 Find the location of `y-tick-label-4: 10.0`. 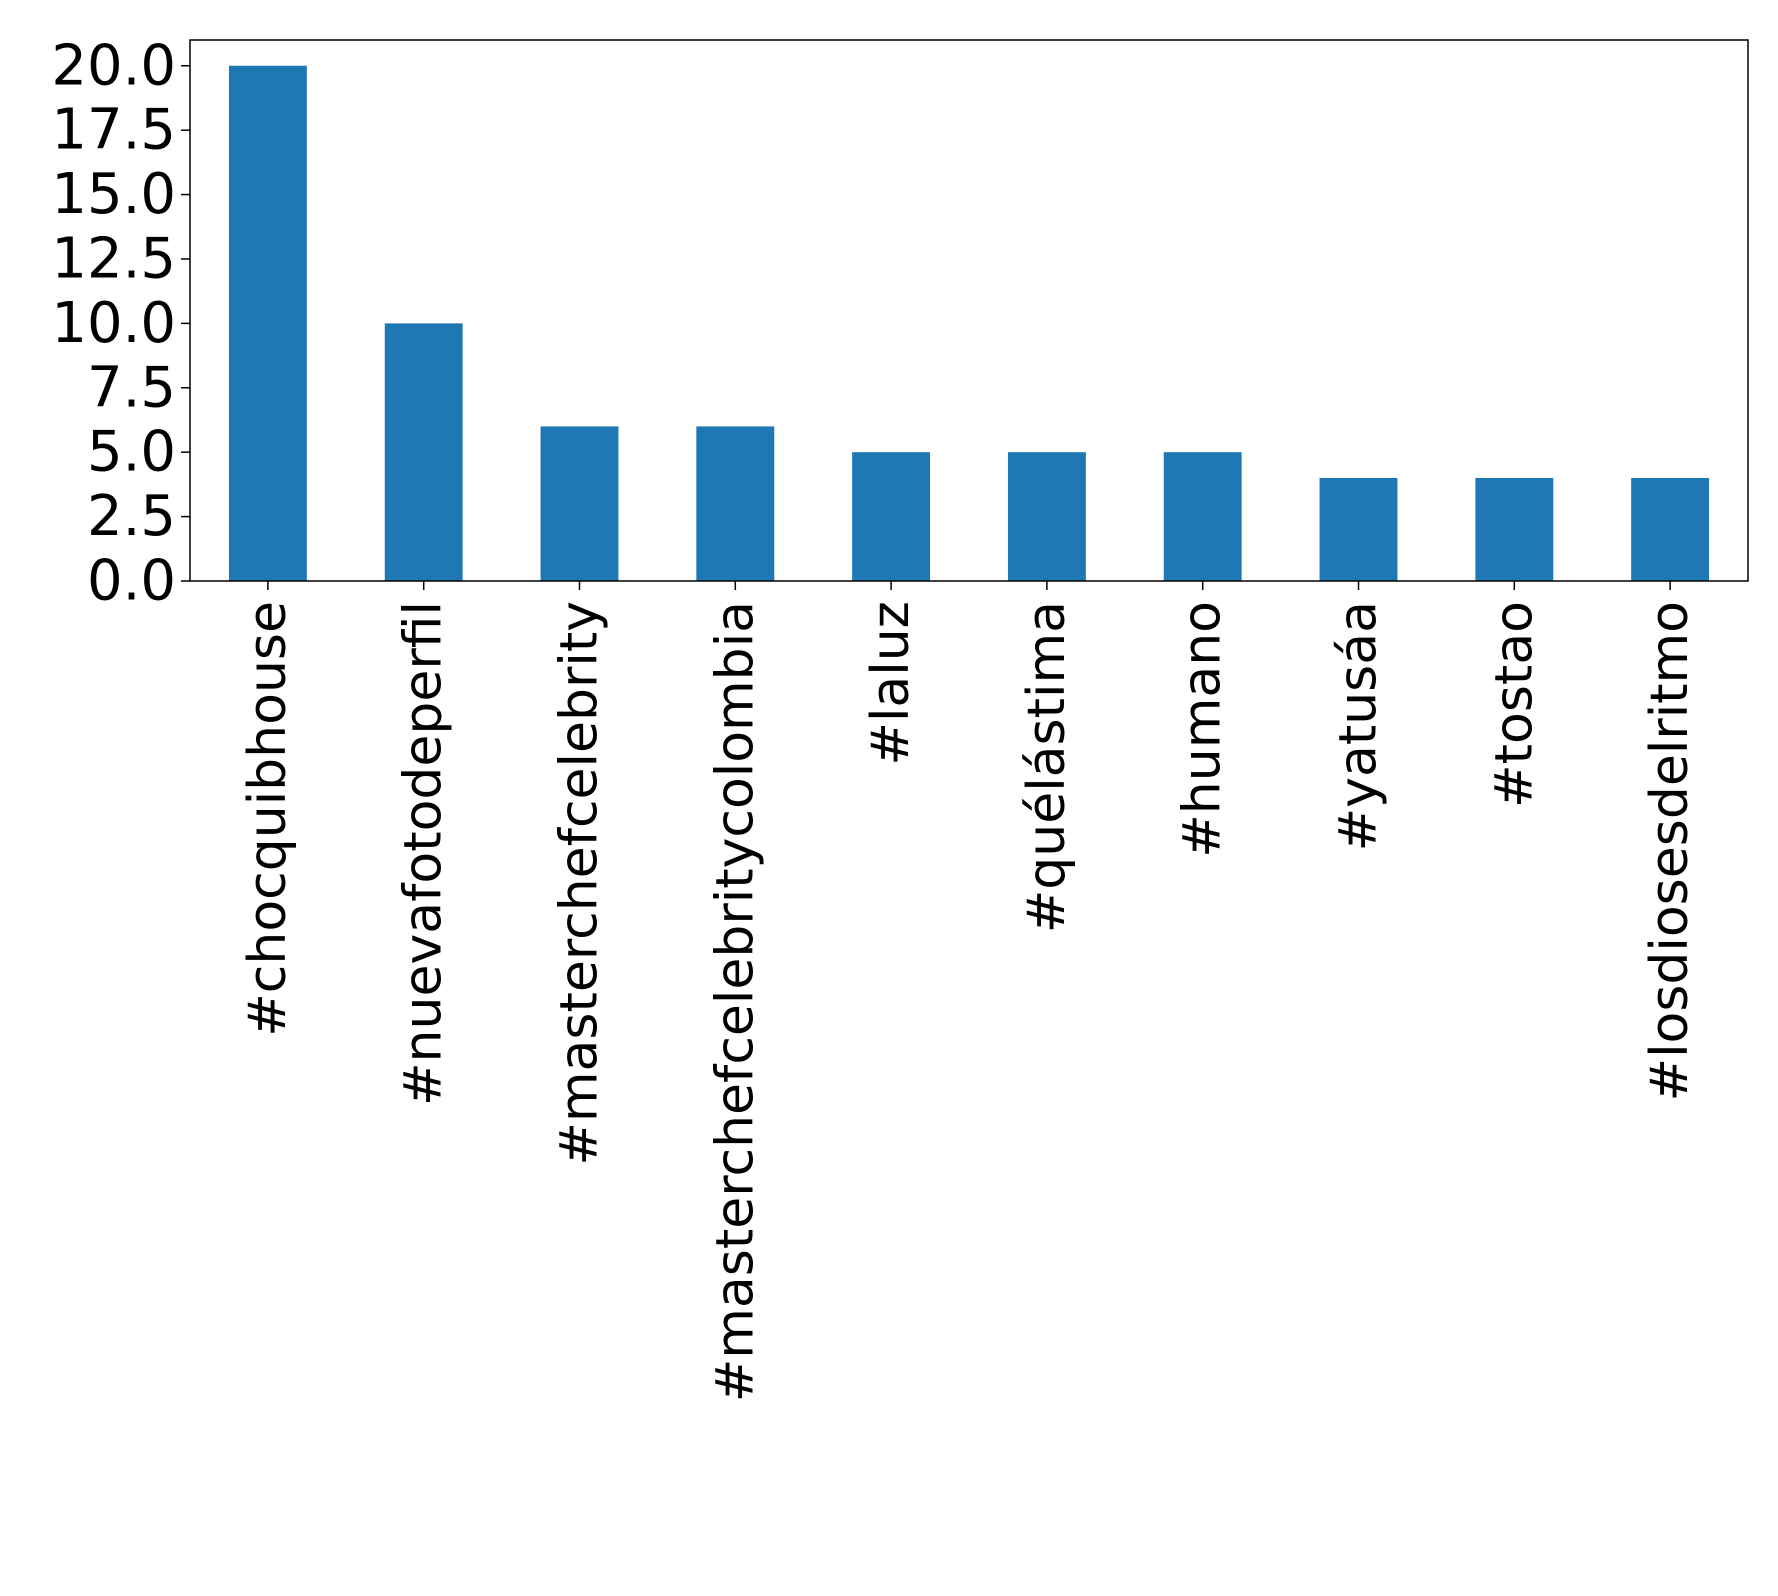

y-tick-label-4: 10.0 is located at coordinates (113, 323).